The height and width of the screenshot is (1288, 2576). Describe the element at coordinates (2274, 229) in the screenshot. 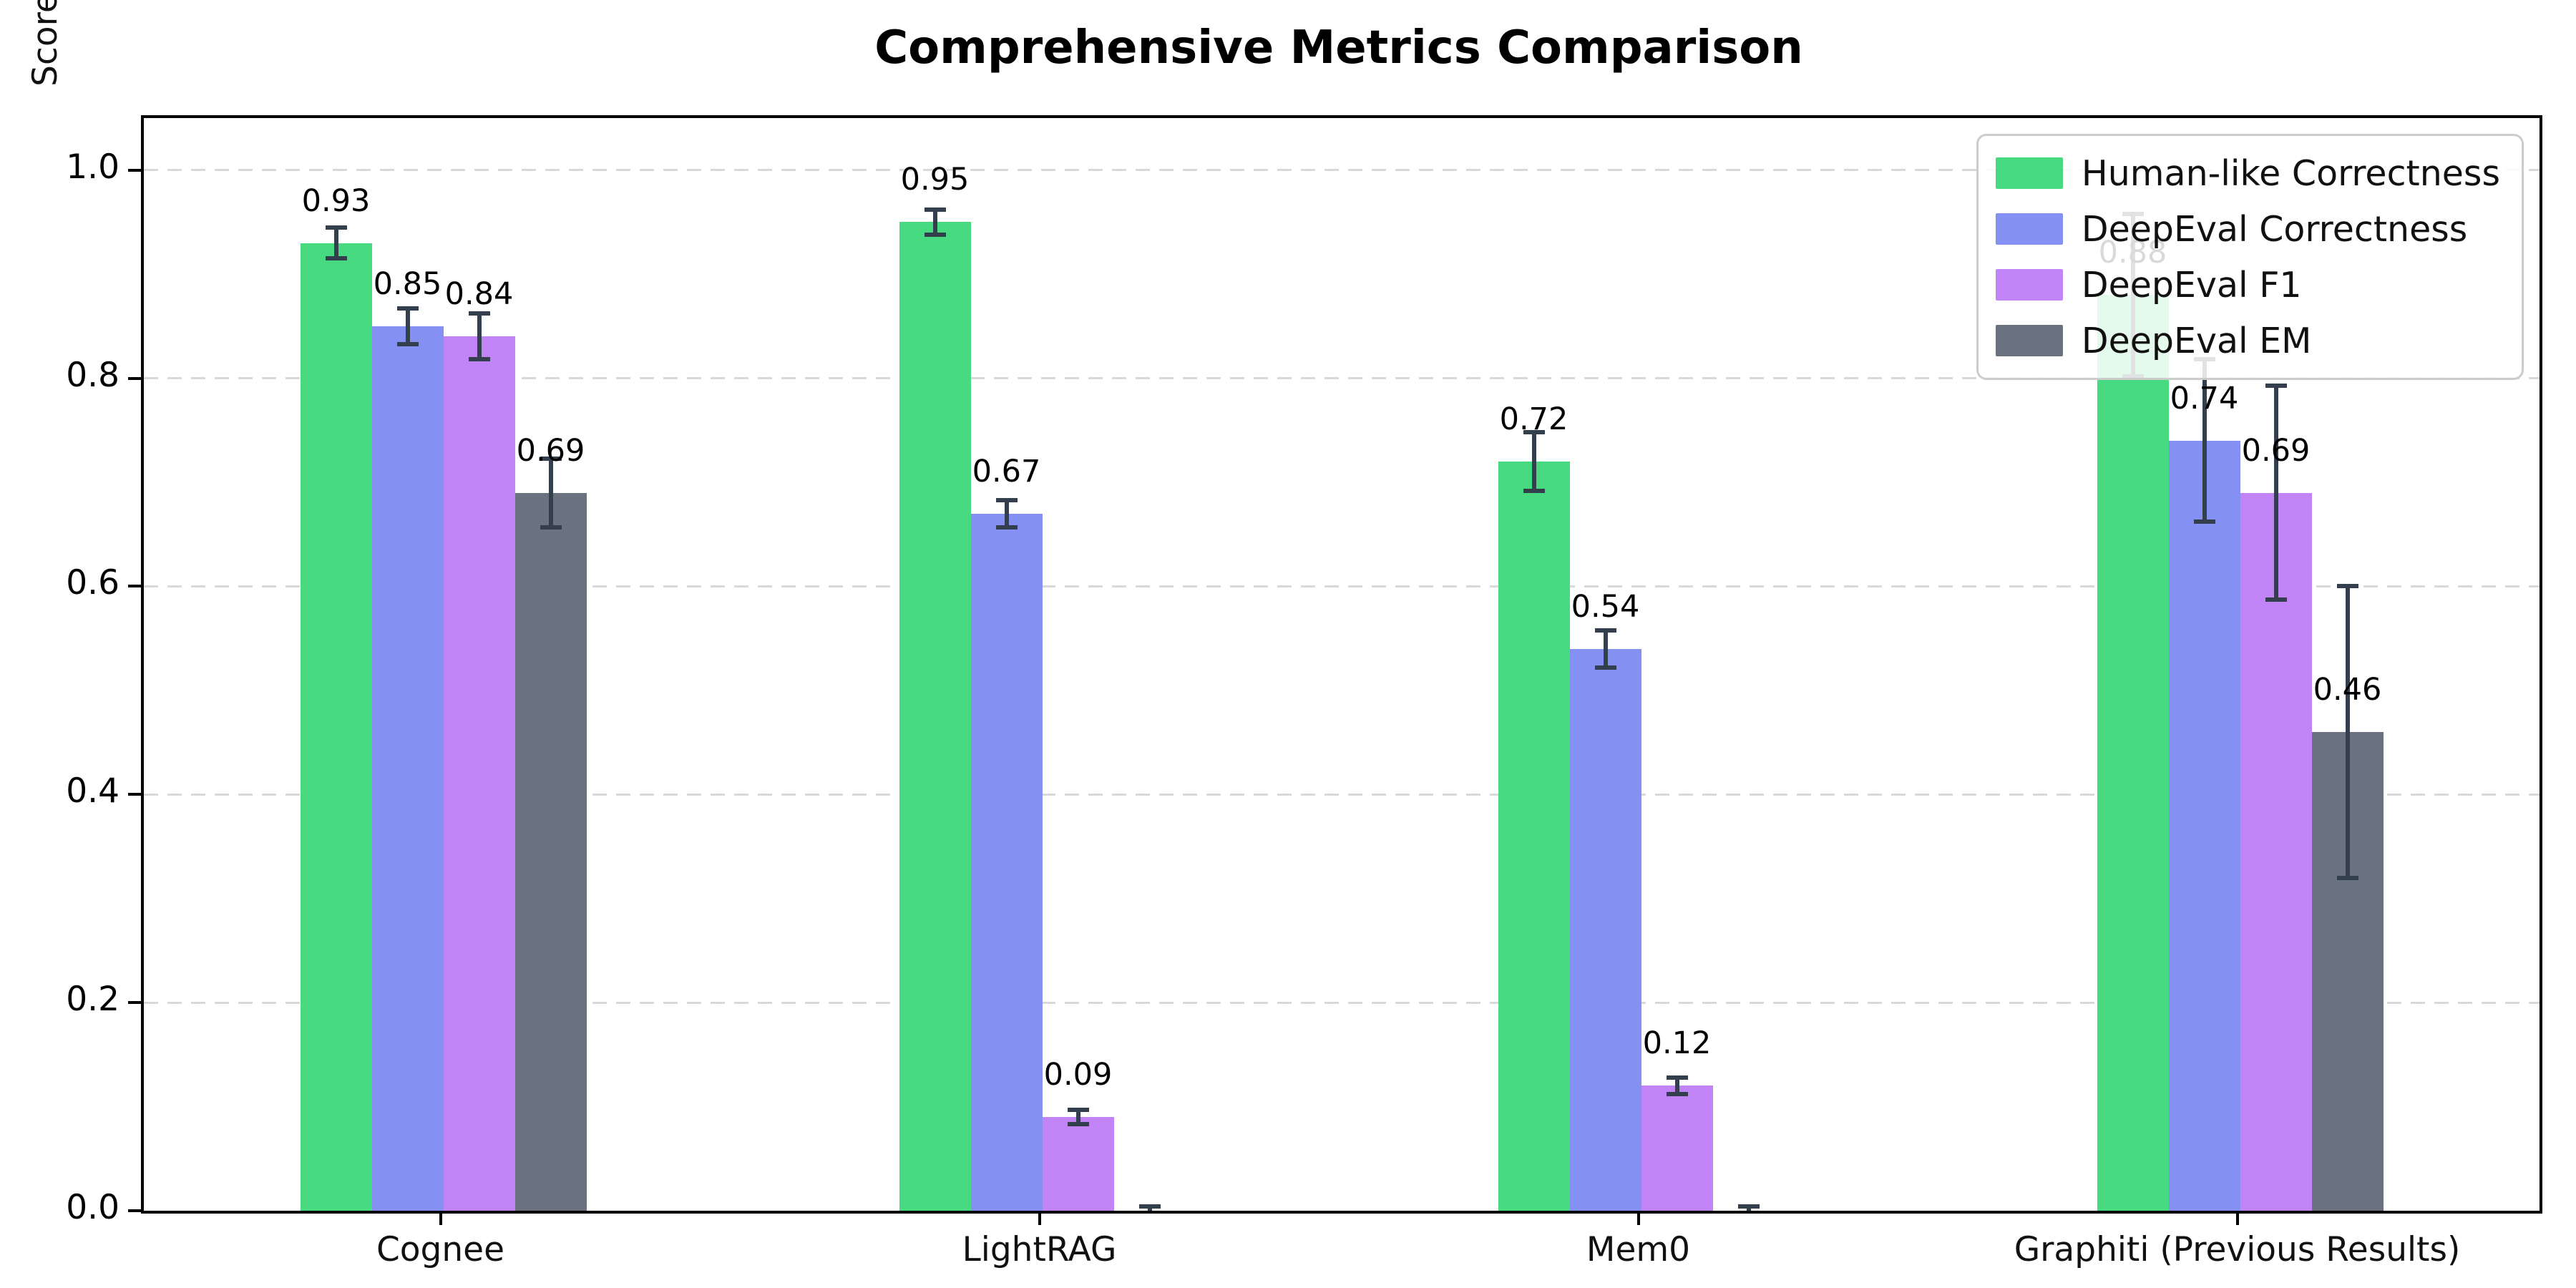

I see `legend-label: DeepEval Correctness` at that location.